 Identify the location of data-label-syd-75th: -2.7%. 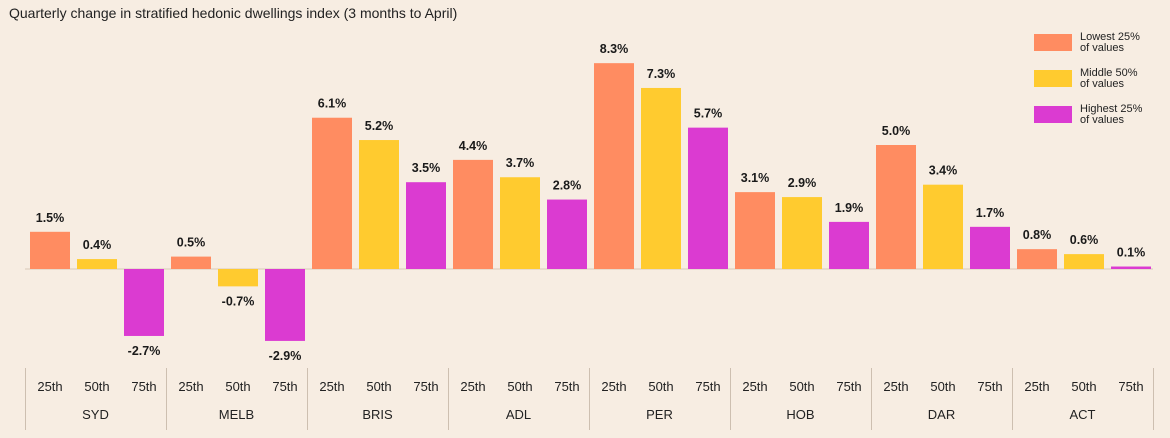
(144, 351).